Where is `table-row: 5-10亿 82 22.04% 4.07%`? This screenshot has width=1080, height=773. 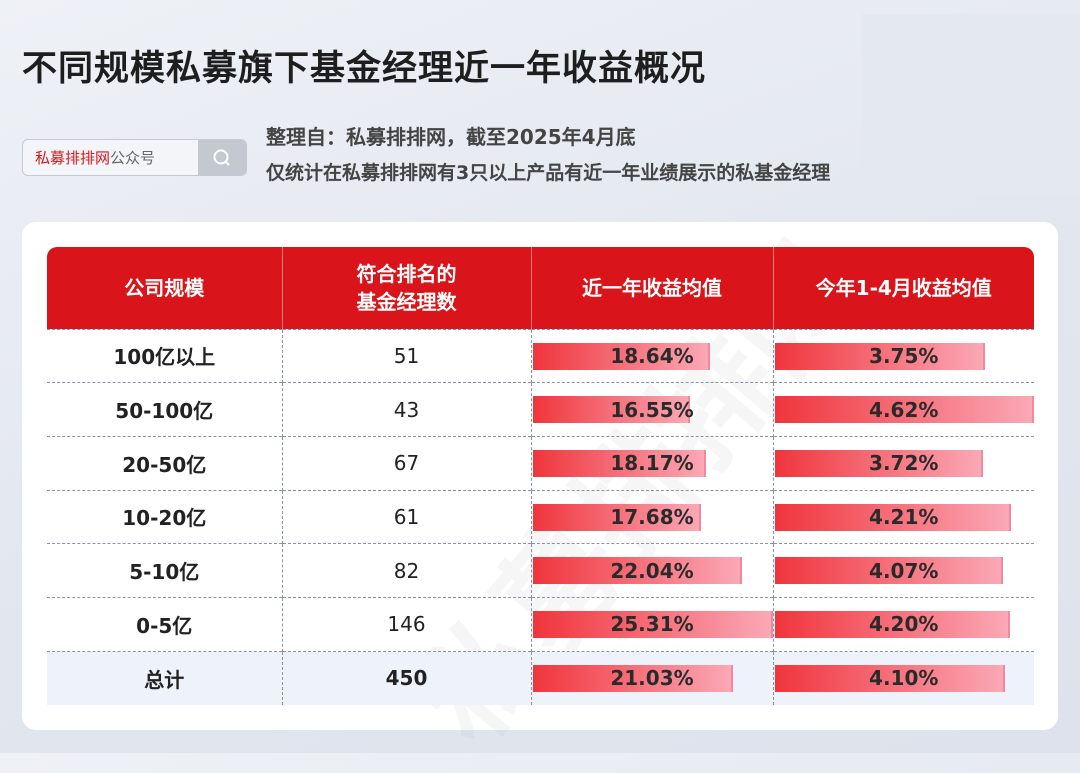 table-row: 5-10亿 82 22.04% 4.07% is located at coordinates (540, 570).